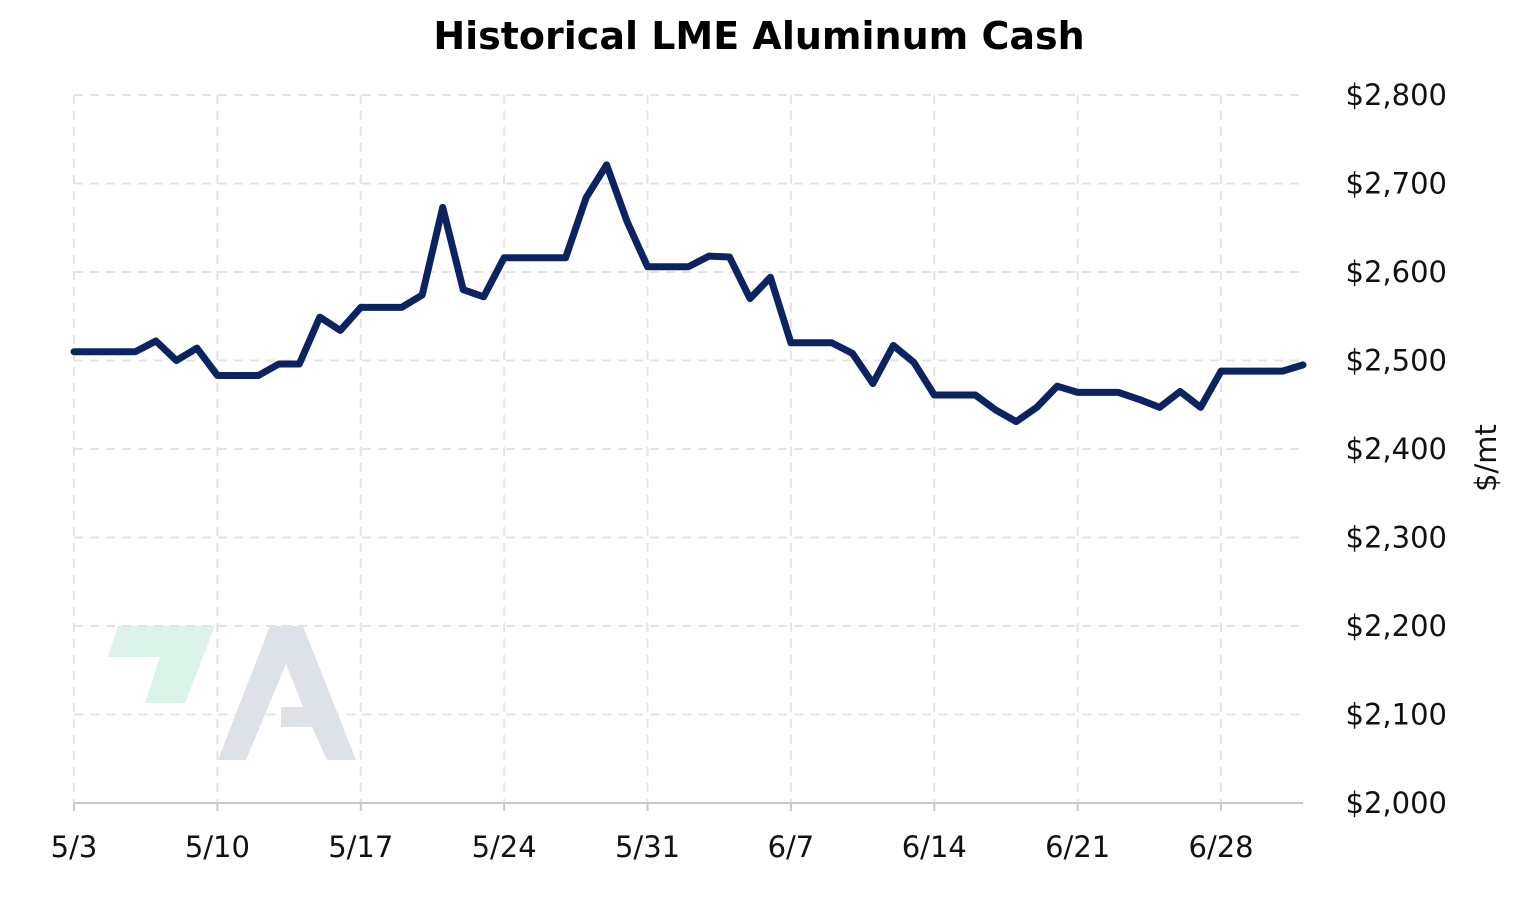  Describe the element at coordinates (360, 847) in the screenshot. I see `x-tick-label: 5/17` at that location.